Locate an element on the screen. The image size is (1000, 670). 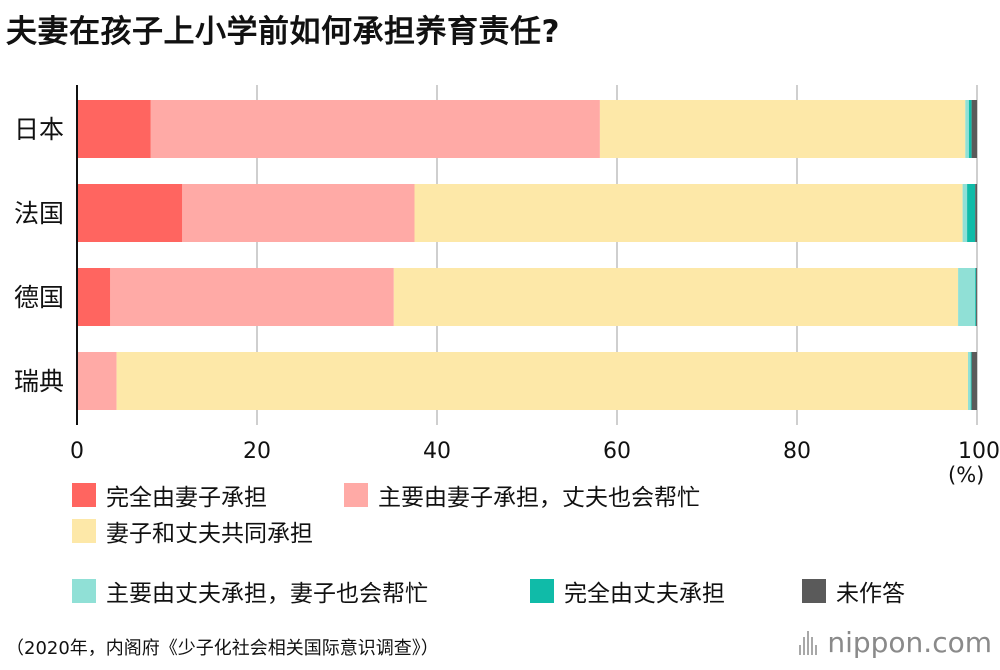
legend-item-husband-full: 完全由丈夫承担 is located at coordinates (627, 591).